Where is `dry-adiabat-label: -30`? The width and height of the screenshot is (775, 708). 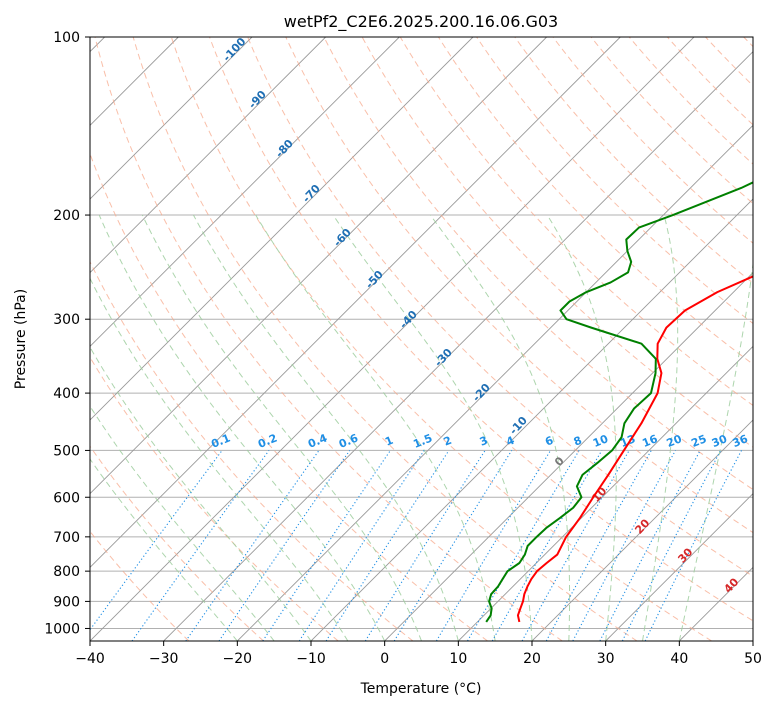 dry-adiabat-label: -30 is located at coordinates (443, 358).